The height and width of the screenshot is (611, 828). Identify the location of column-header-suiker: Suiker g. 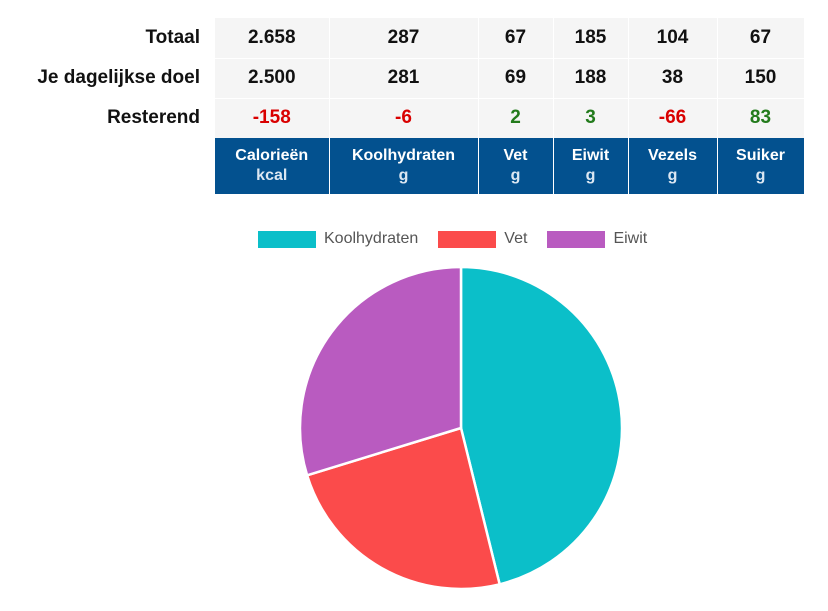
(761, 166).